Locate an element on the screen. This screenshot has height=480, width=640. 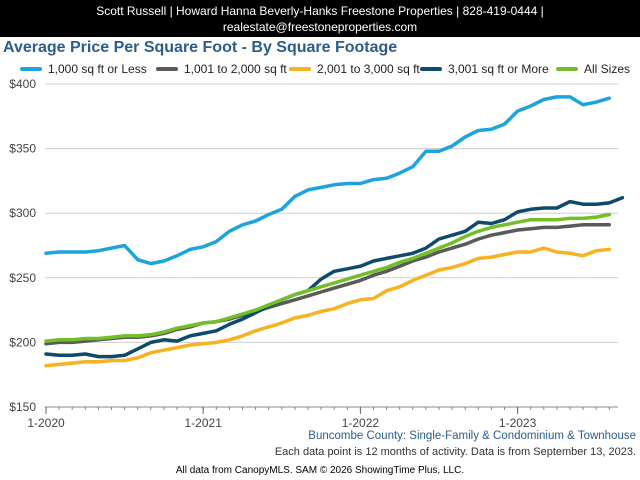
legend-item: 1,000 sq ft or Less is located at coordinates (83, 69).